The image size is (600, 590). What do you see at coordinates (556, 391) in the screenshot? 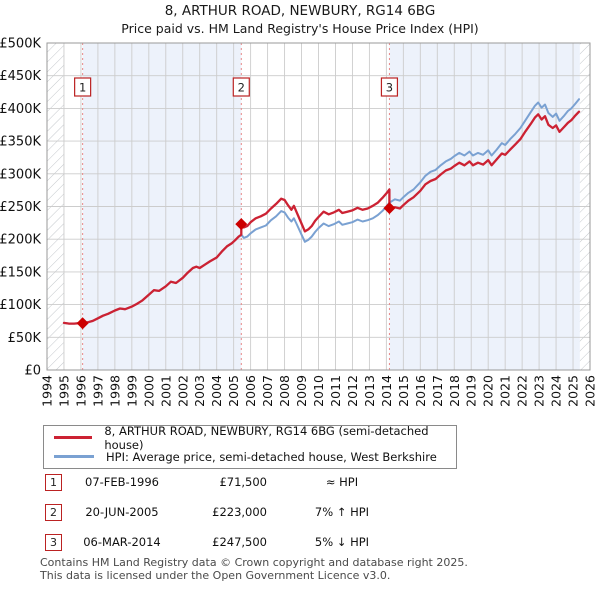
I see `svg-text: 2024` at bounding box center [556, 391].